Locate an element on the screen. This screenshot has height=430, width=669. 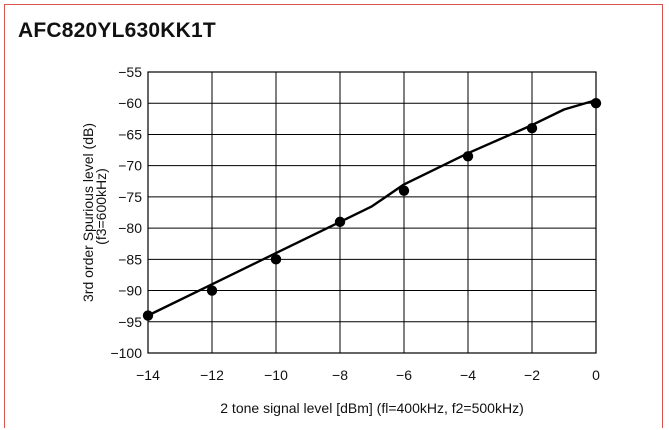
y-tick-label: −75 is located at coordinates (130, 197).